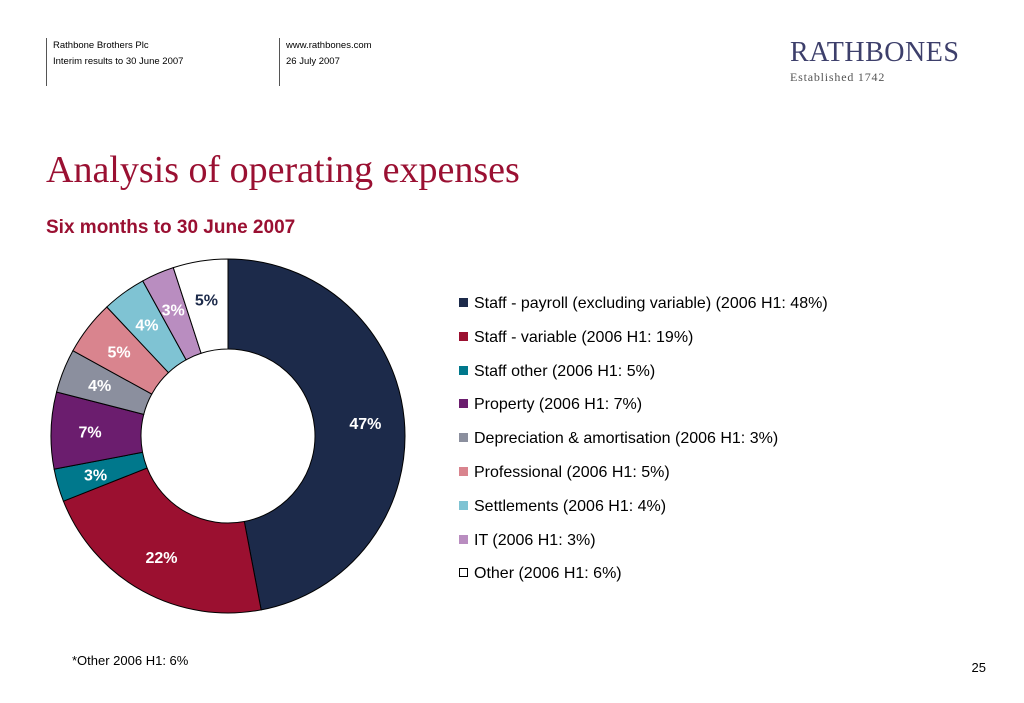 This screenshot has height=703, width=1024. I want to click on legend-item-8: IT (2006 H1: 3%), so click(527, 541).